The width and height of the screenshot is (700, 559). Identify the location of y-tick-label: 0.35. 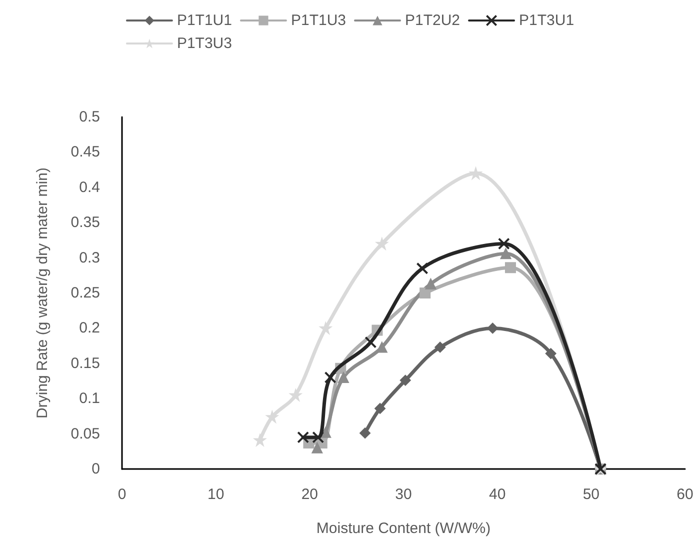
(85, 223).